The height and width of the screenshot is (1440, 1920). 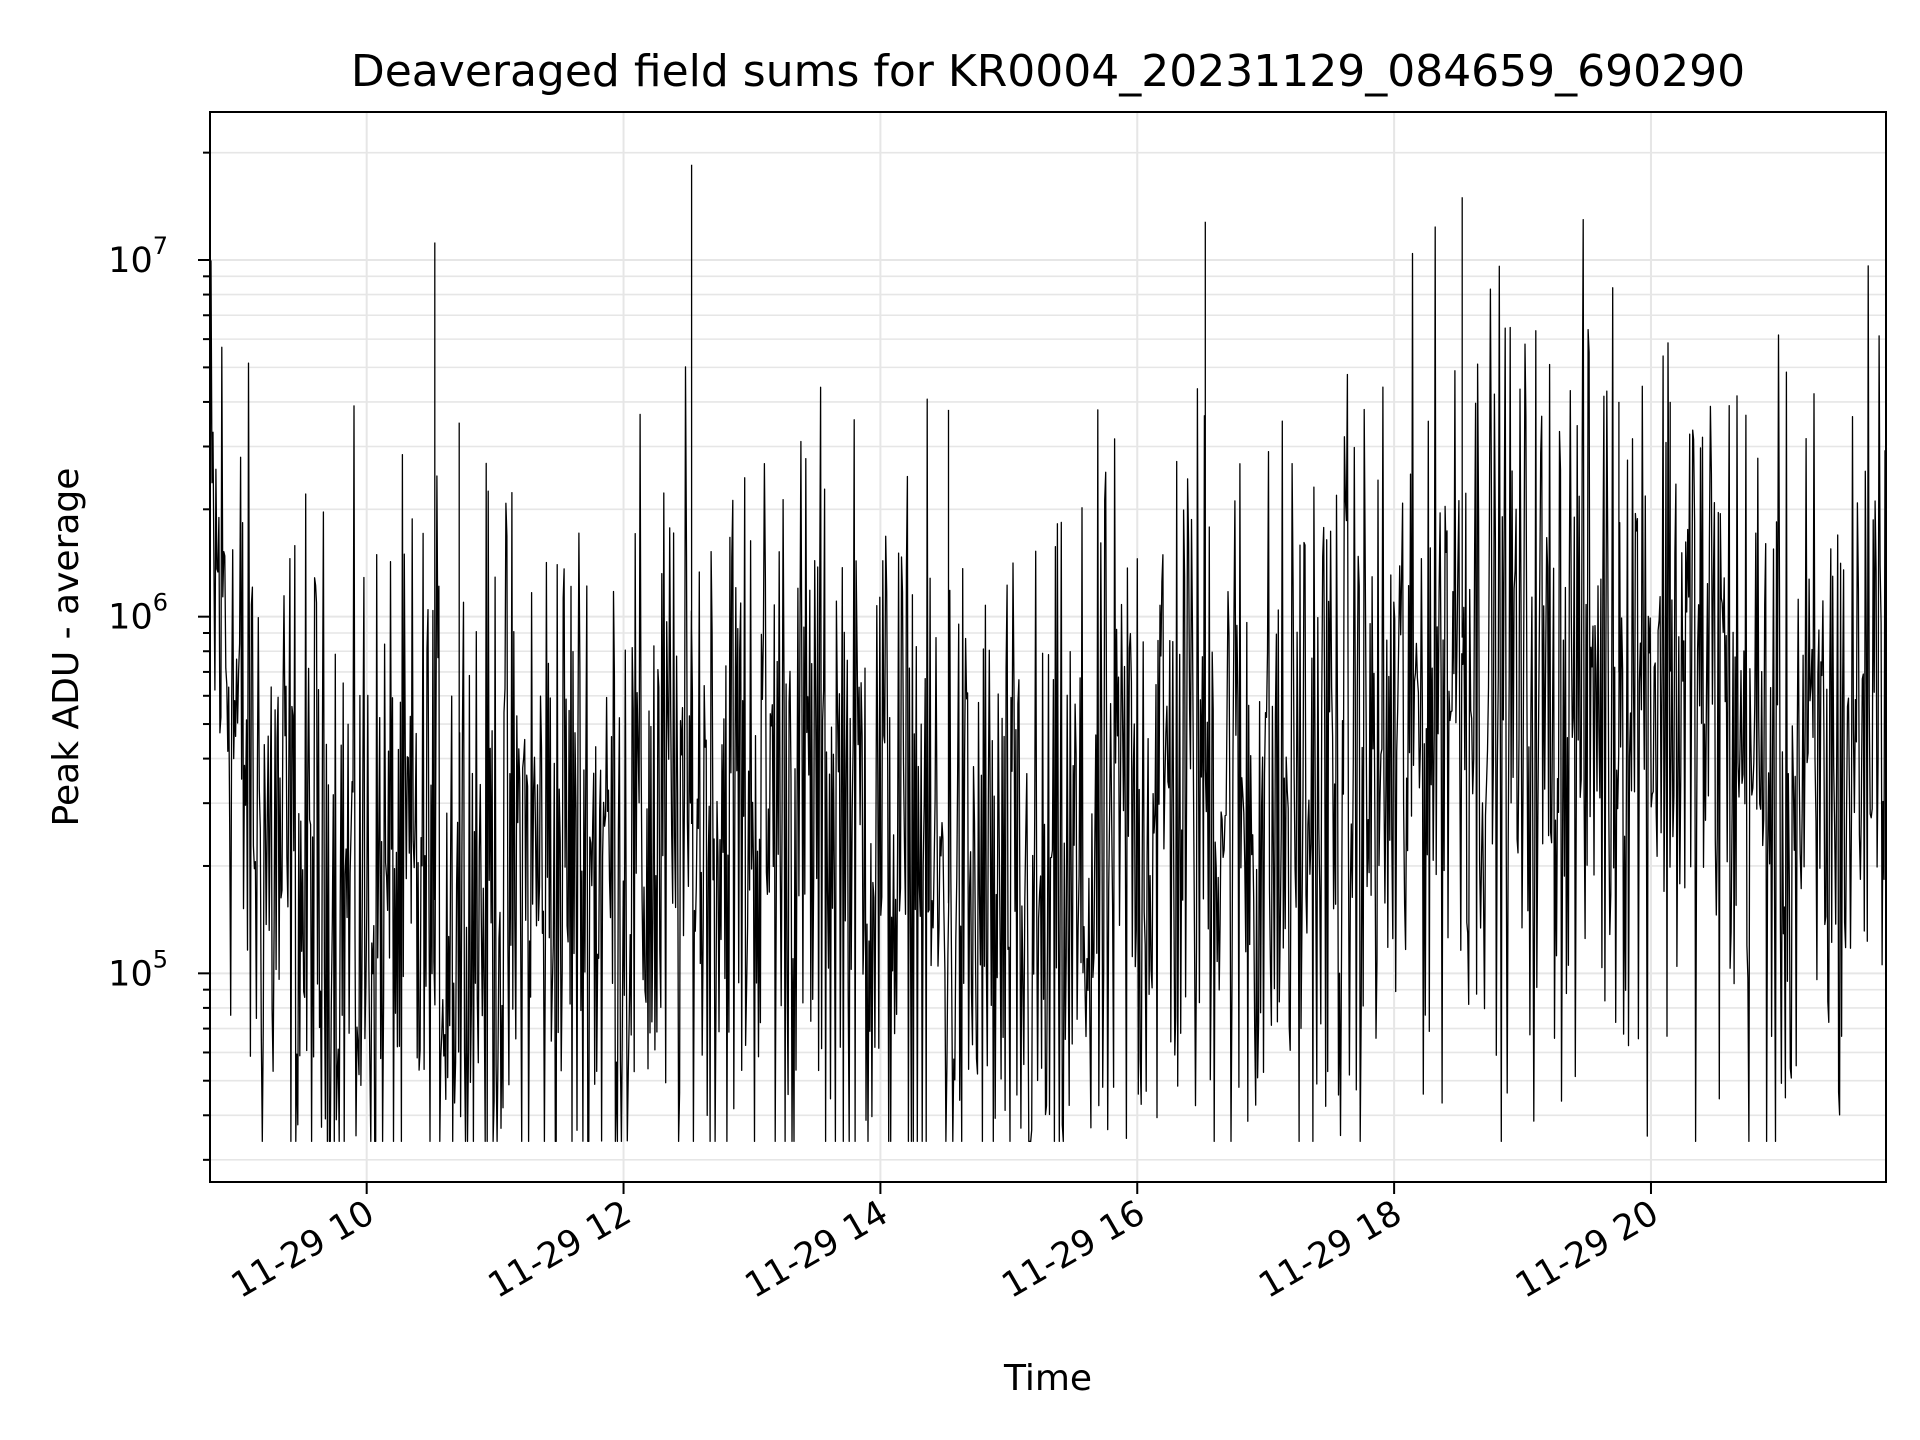 What do you see at coordinates (1047, 1378) in the screenshot?
I see `x-axis-label: Time` at bounding box center [1047, 1378].